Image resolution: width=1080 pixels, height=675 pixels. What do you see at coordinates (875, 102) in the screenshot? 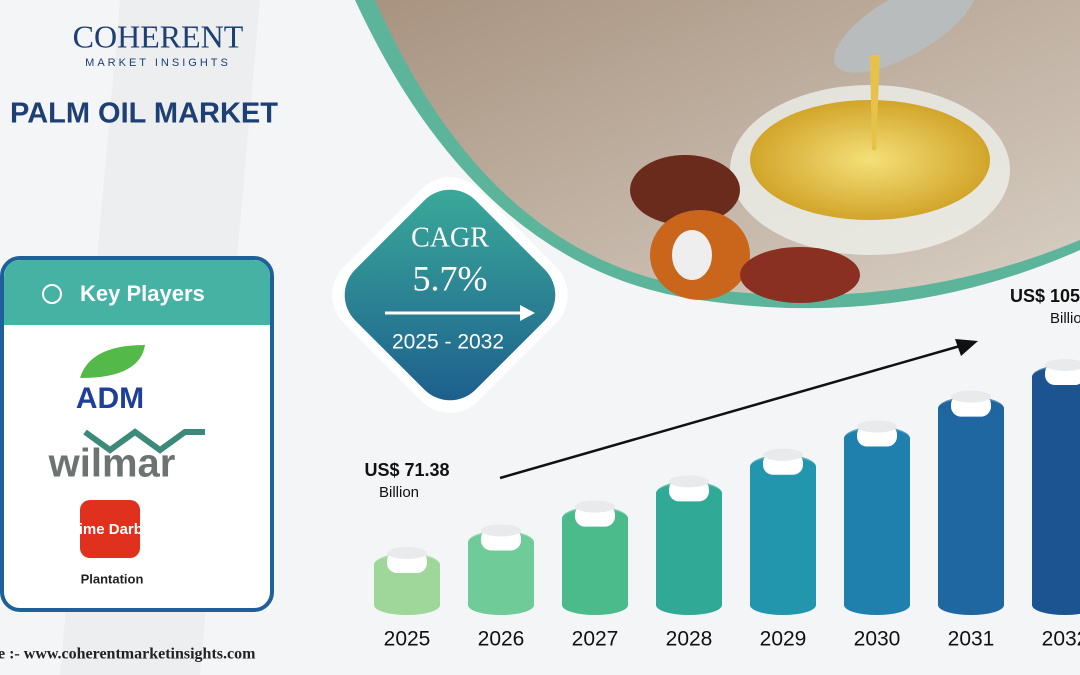
I see `oil-stream` at bounding box center [875, 102].